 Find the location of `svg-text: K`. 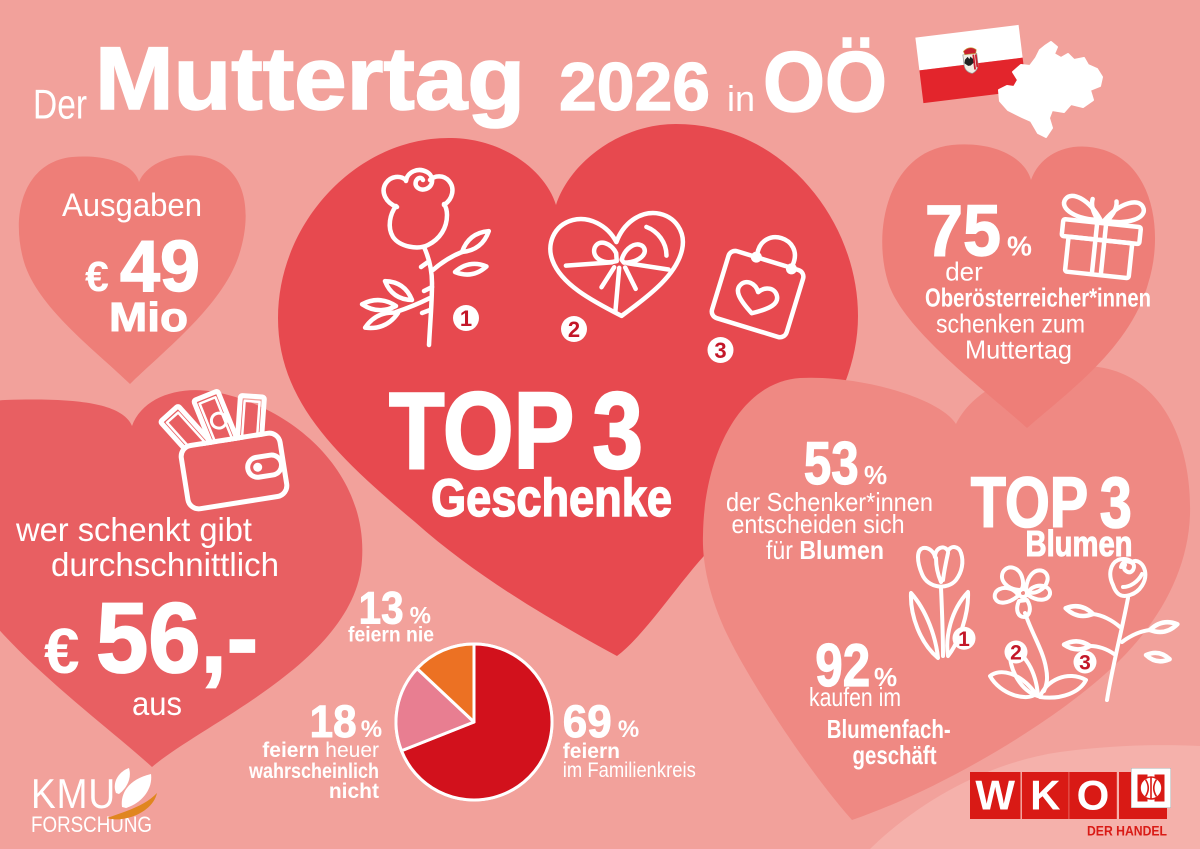

svg-text: K is located at coordinates (1045, 795).